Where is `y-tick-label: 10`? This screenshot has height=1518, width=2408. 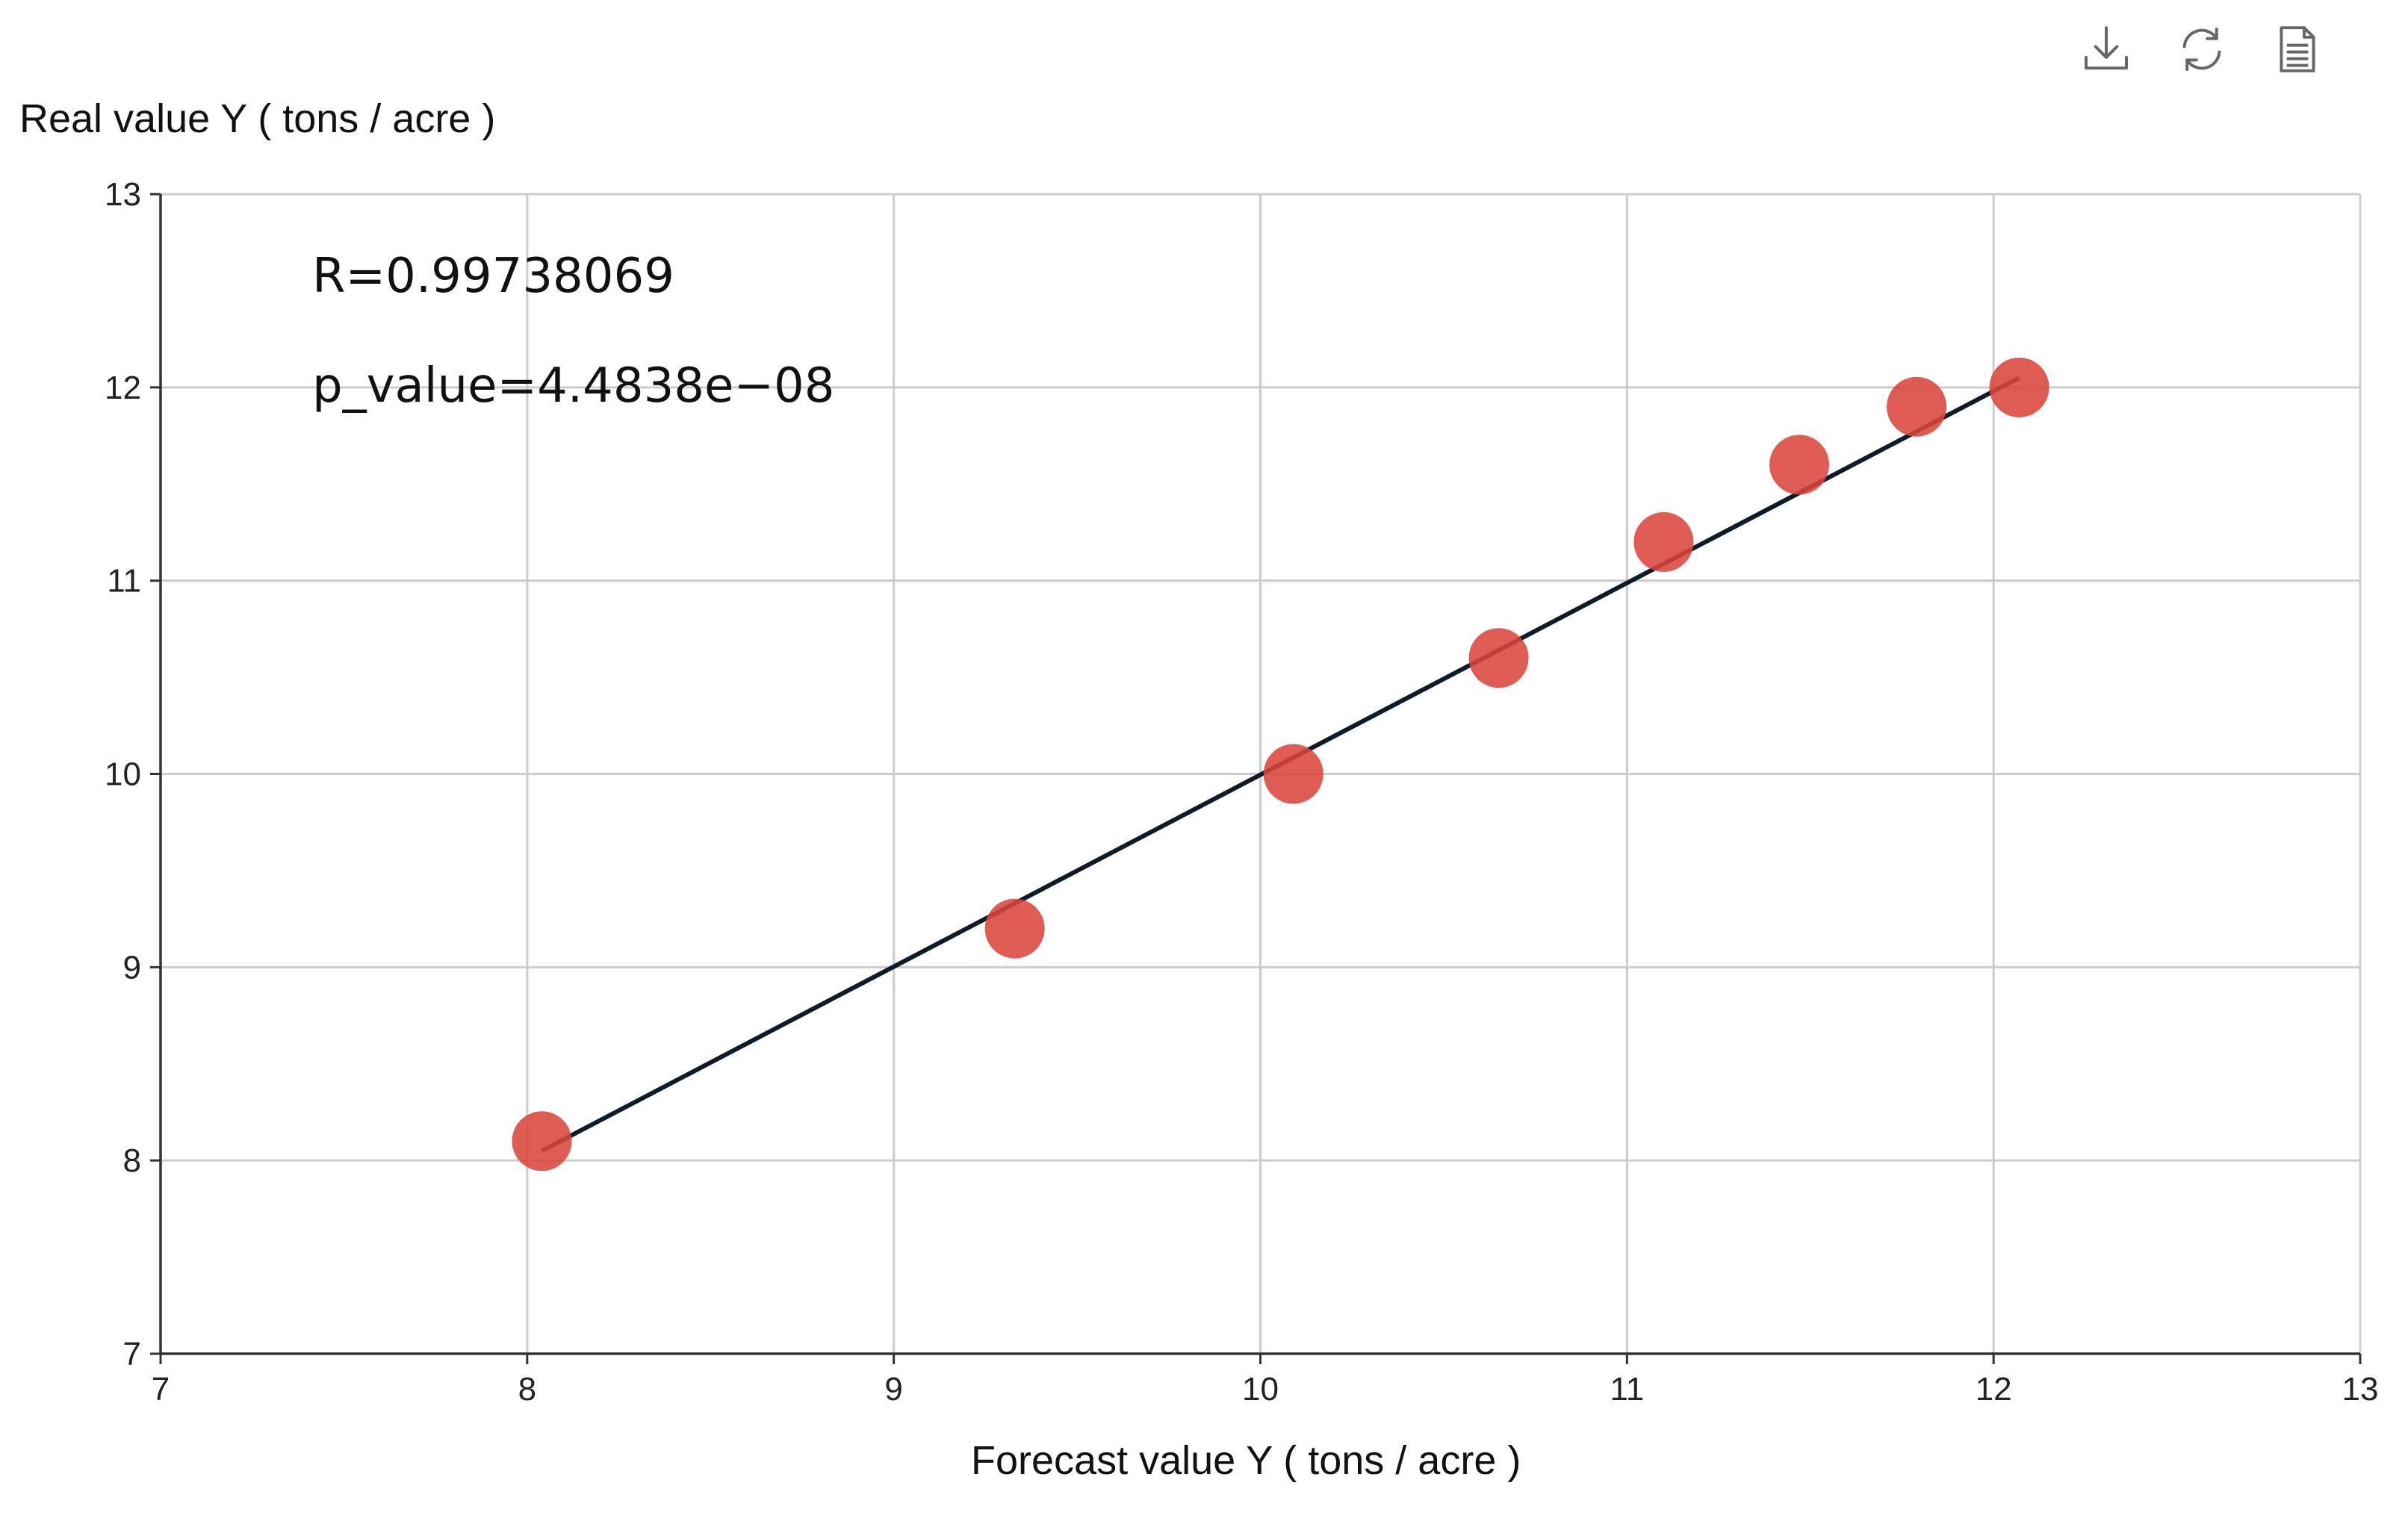
y-tick-label: 10 is located at coordinates (123, 774).